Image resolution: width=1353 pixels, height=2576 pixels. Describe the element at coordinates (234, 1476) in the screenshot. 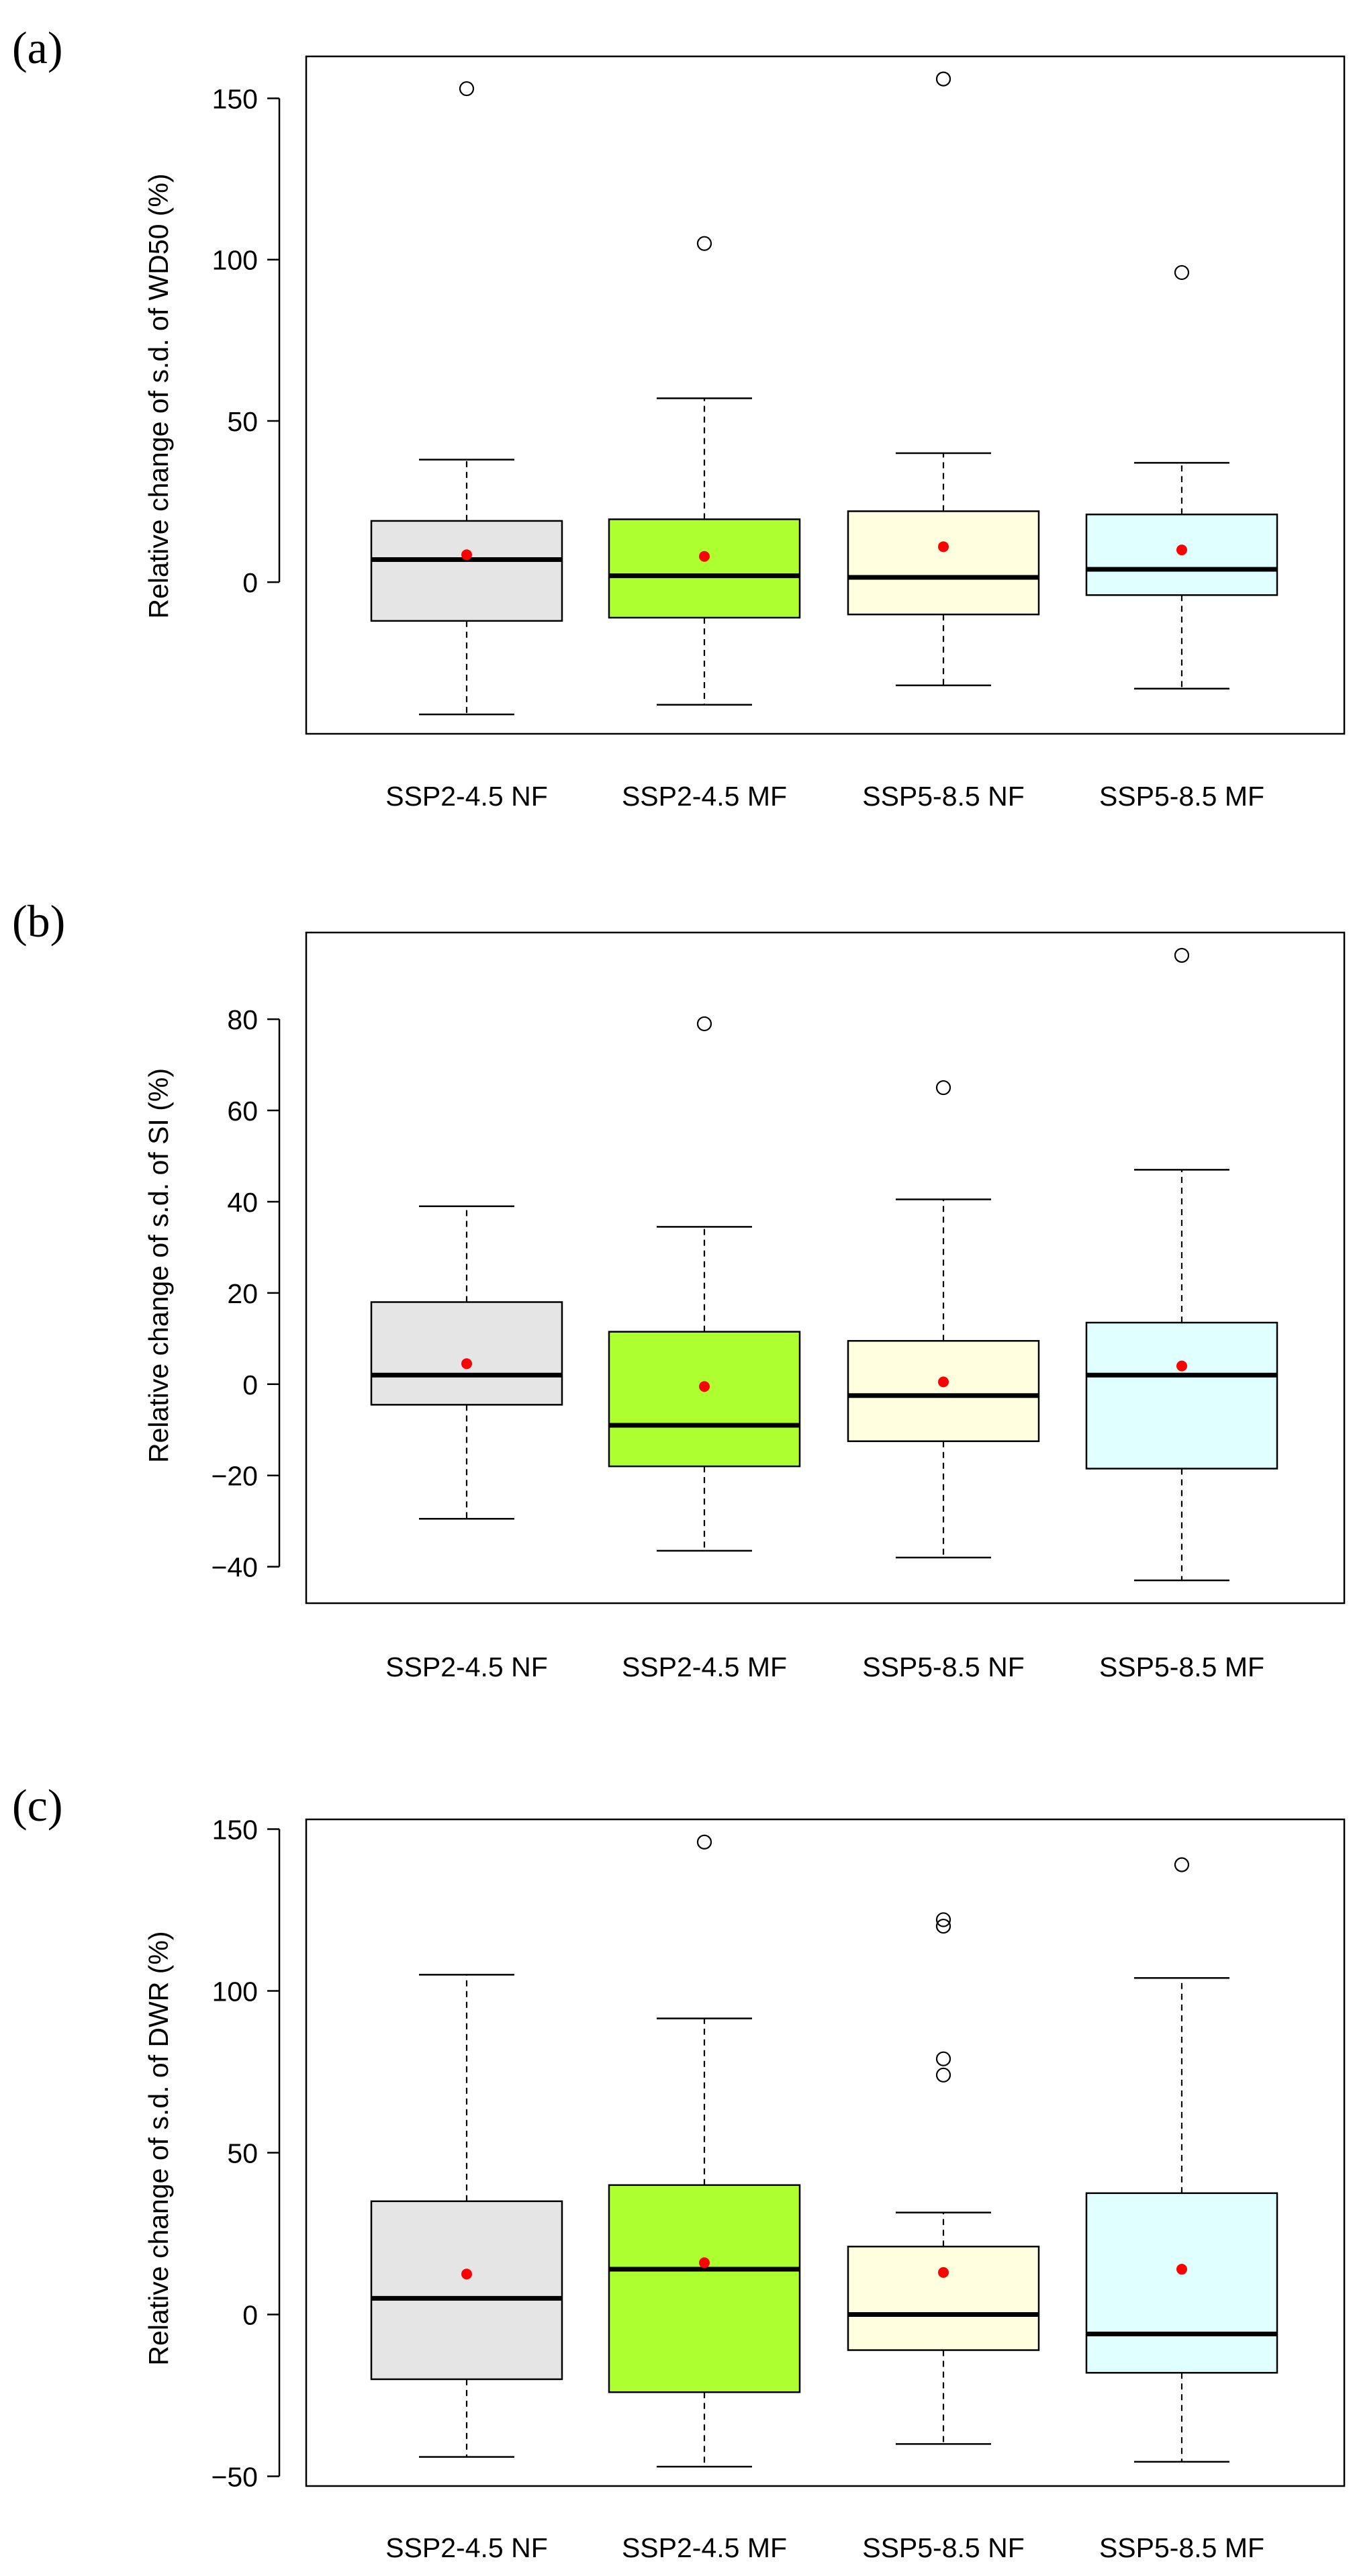

I see `y-tick-label: −20` at that location.